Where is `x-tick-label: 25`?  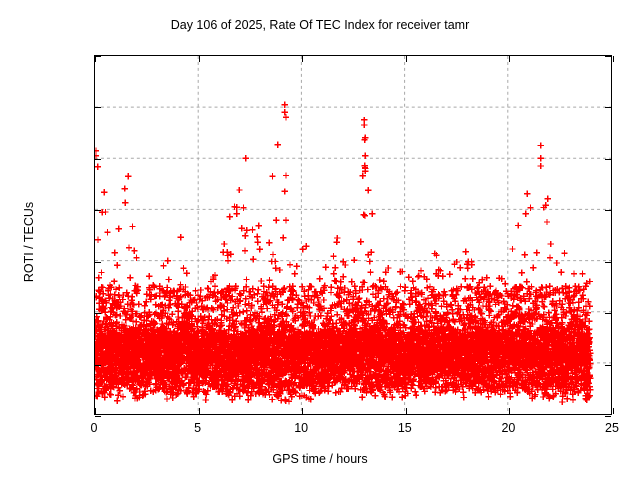 x-tick-label: 25 is located at coordinates (612, 428).